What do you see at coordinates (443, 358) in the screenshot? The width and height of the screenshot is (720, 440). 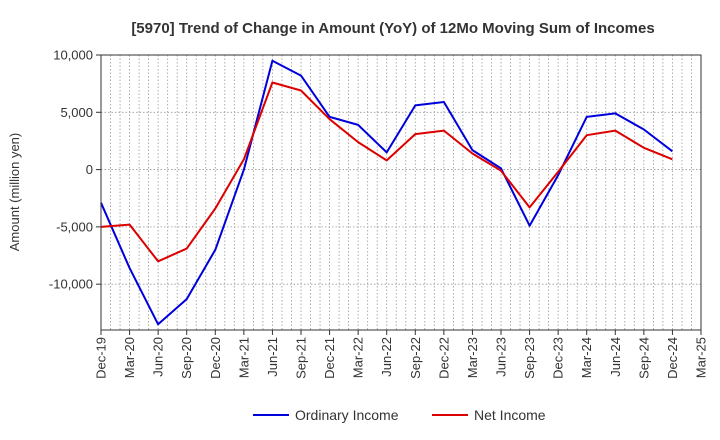 I see `x-tick-label: Dec-22` at bounding box center [443, 358].